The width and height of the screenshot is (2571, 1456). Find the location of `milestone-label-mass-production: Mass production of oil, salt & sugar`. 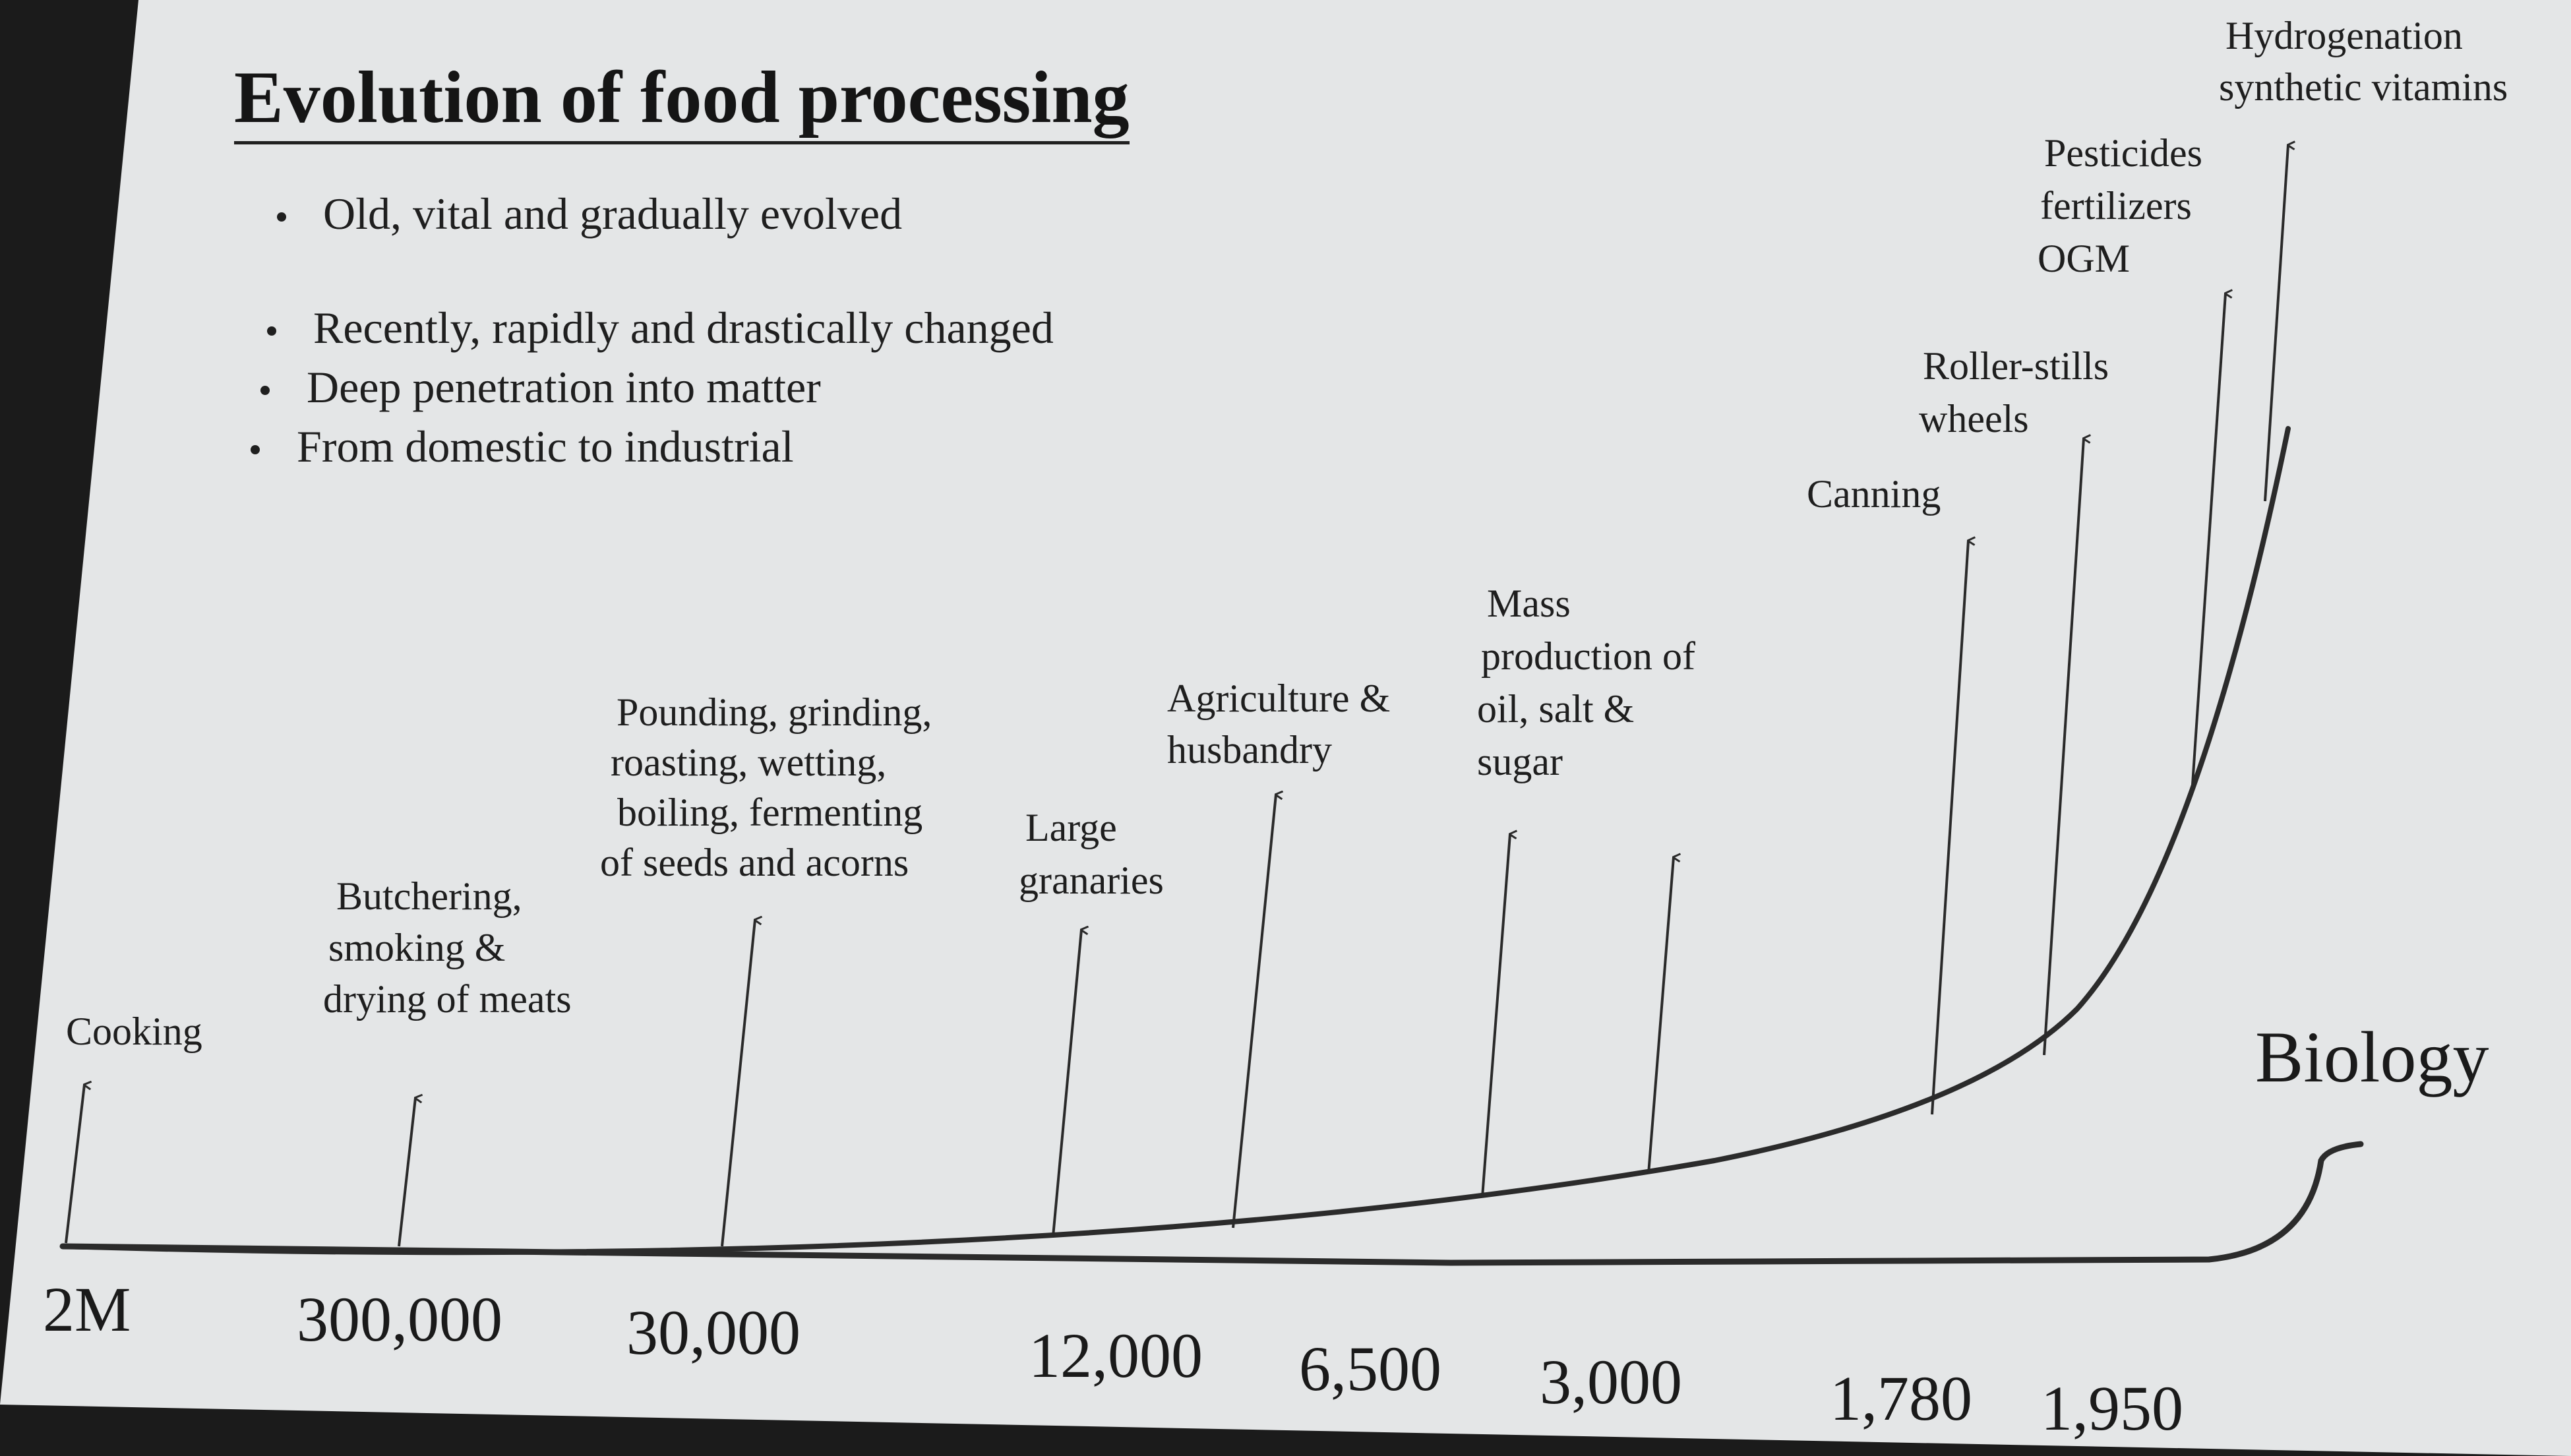

milestone-label-mass-production: Mass production of oil, salt & sugar is located at coordinates (1586, 682).